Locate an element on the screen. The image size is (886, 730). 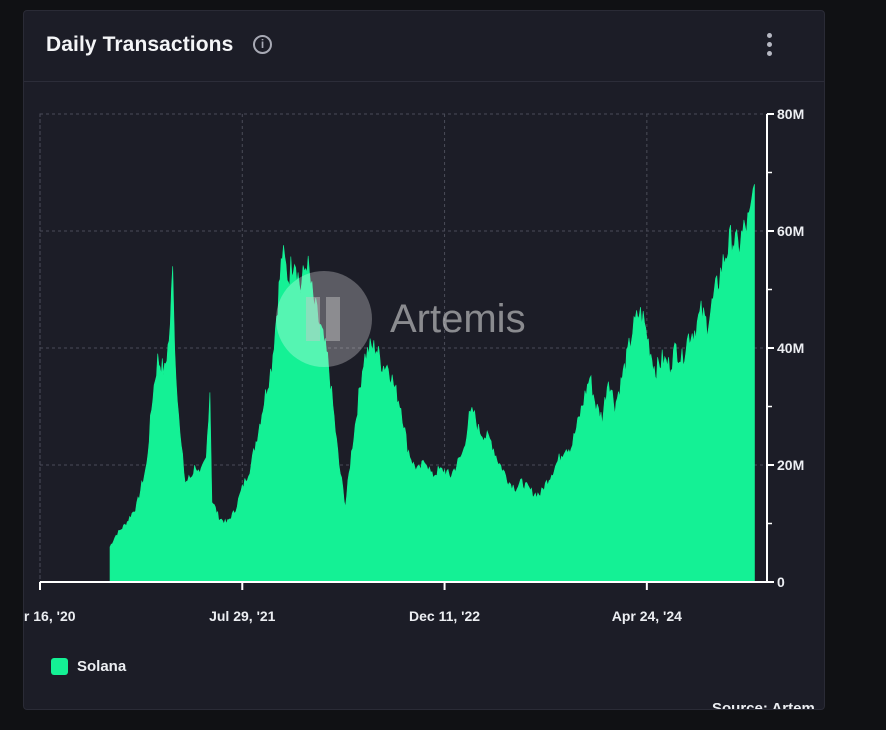
x-tick-label: Jul 29, '21 is located at coordinates (242, 616).